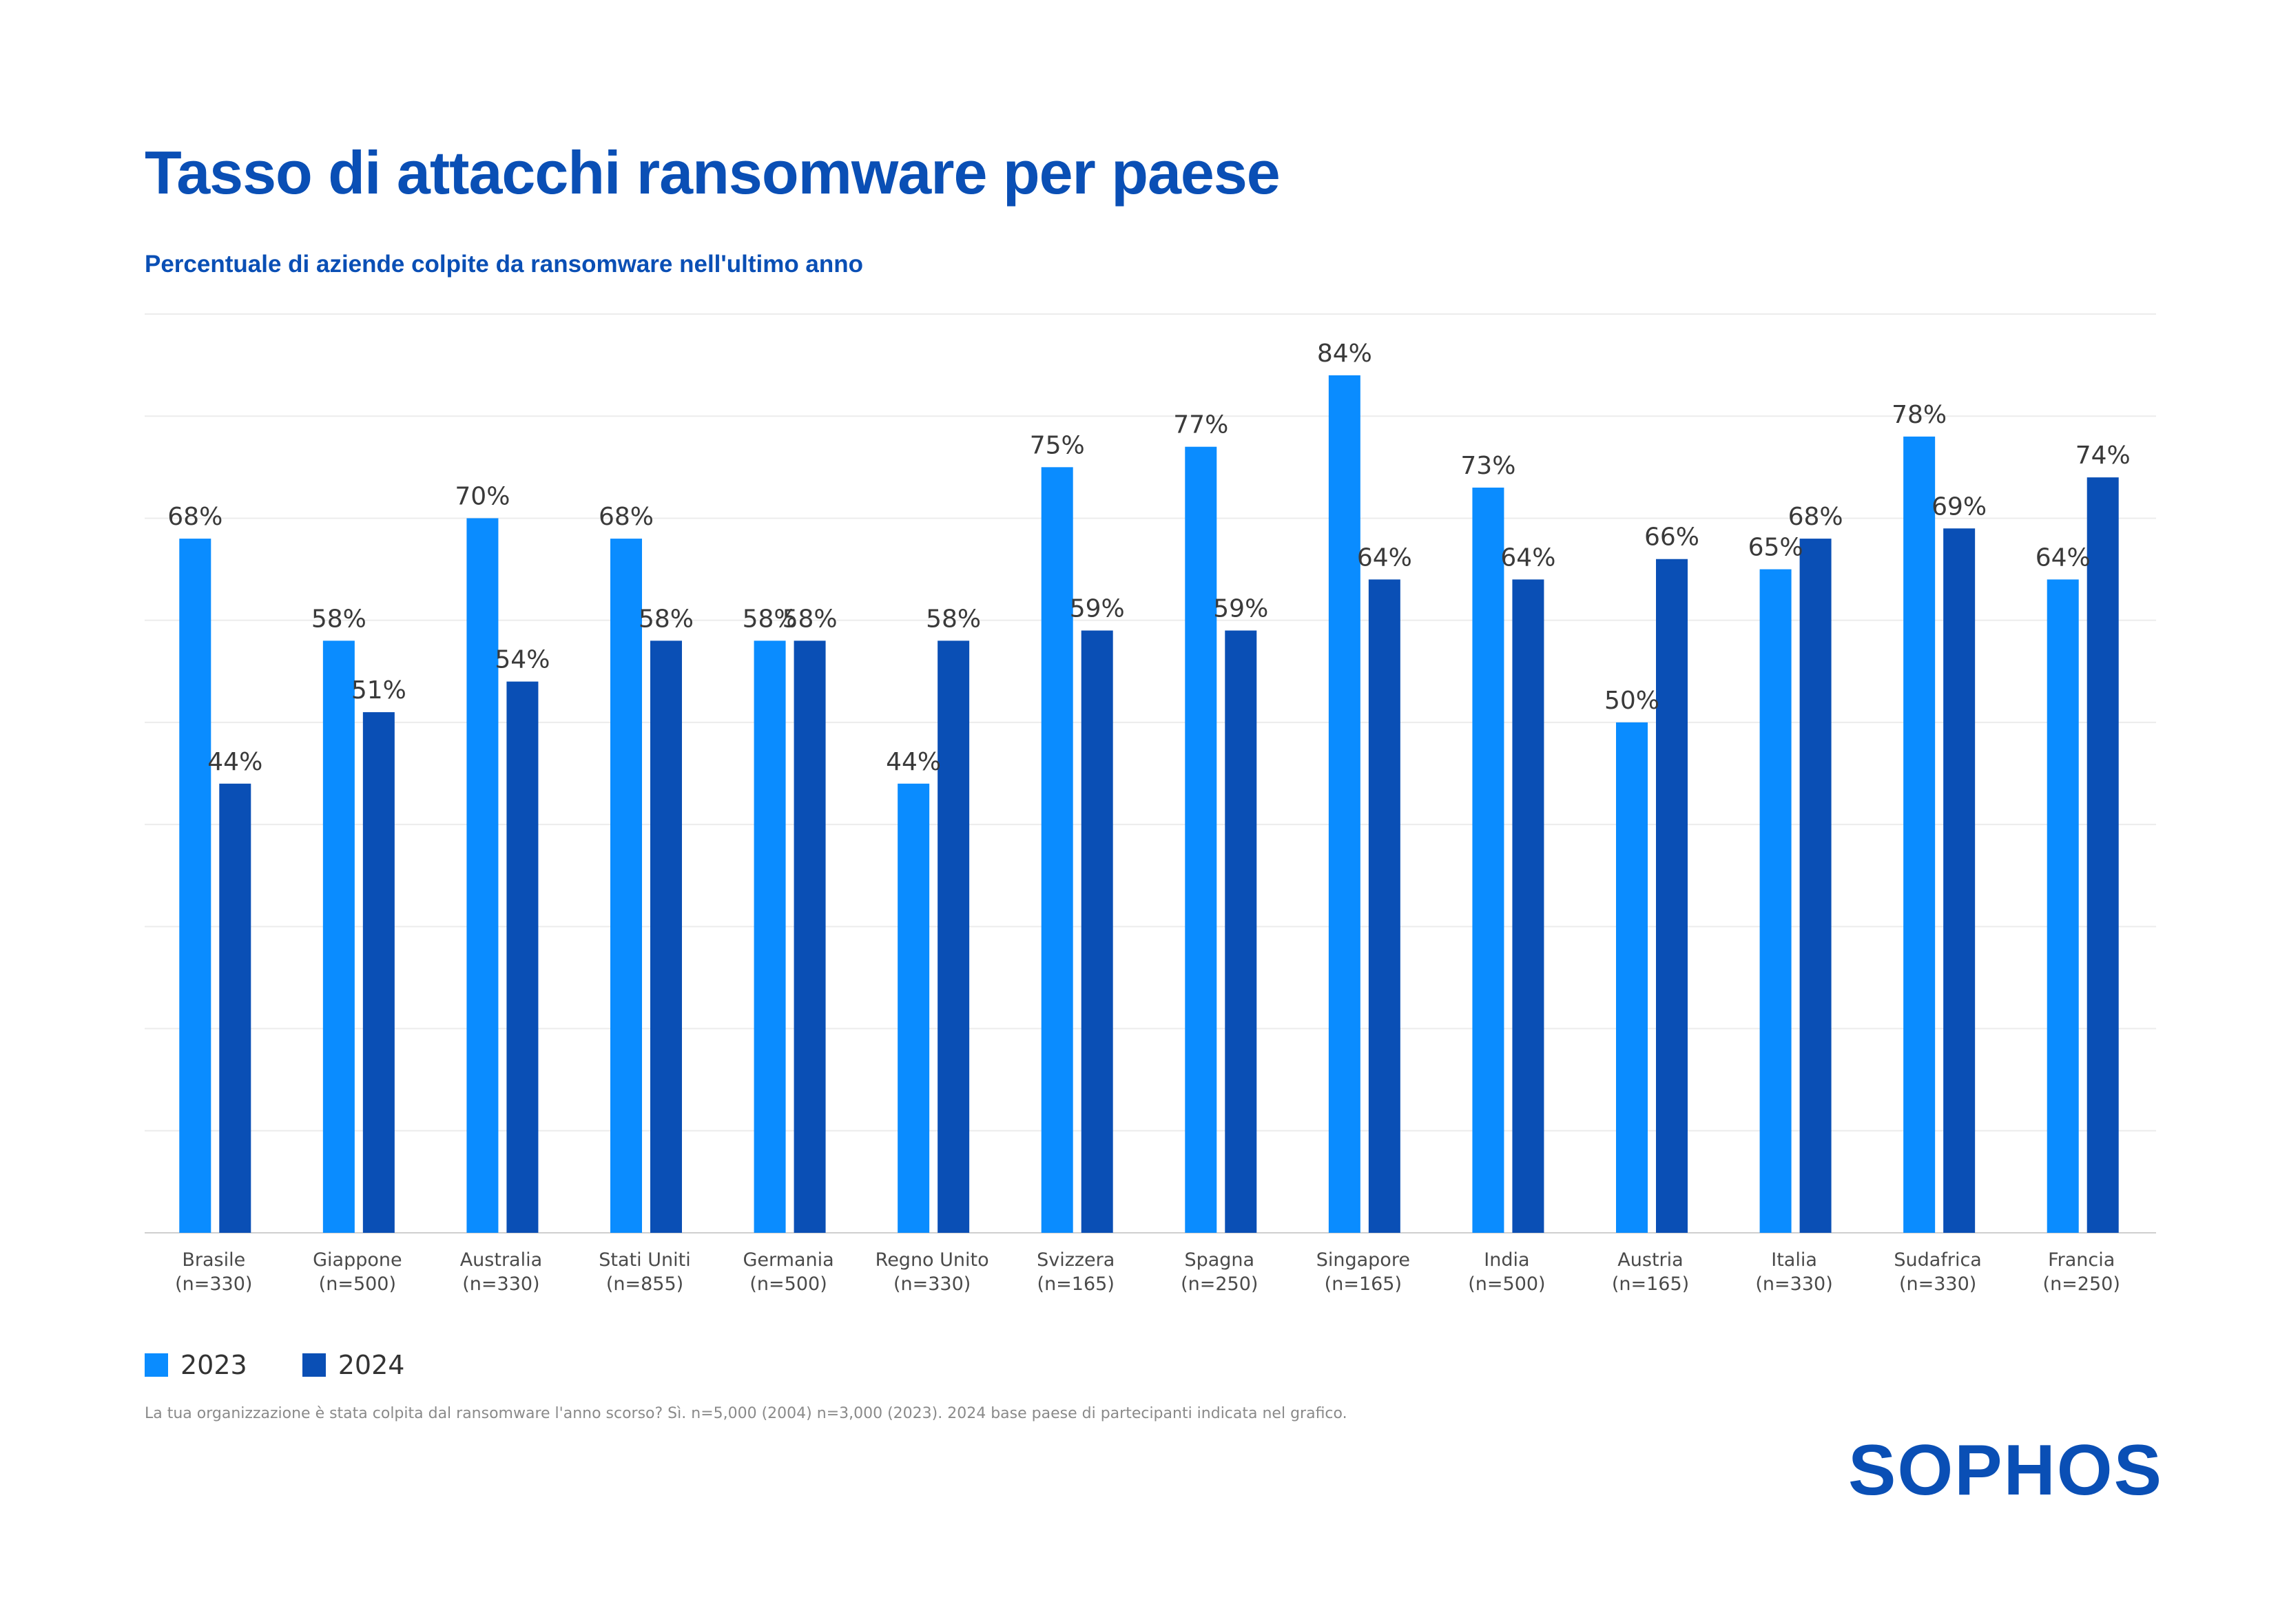  I want to click on legend: 2023 2024, so click(274, 1365).